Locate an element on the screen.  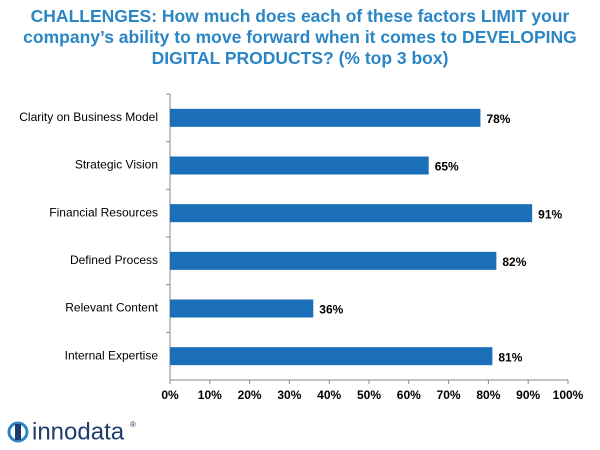
x-tick-label: 20% is located at coordinates (250, 395).